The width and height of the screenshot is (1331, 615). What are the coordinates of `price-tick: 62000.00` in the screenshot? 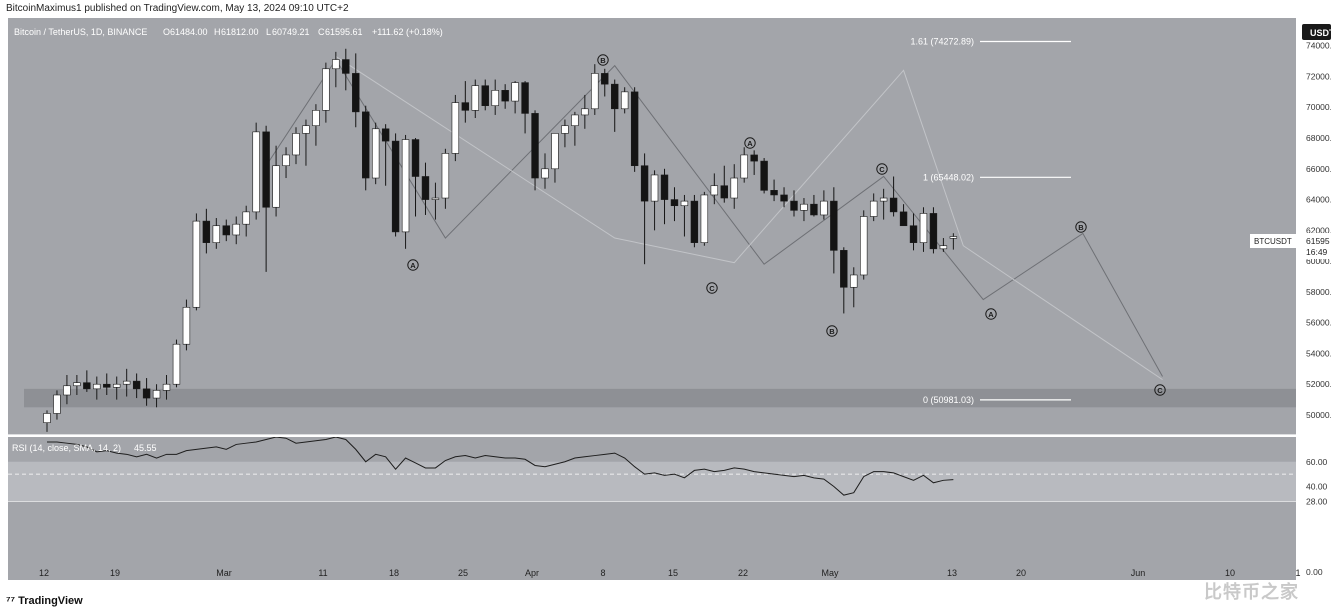 It's located at (1318, 230).